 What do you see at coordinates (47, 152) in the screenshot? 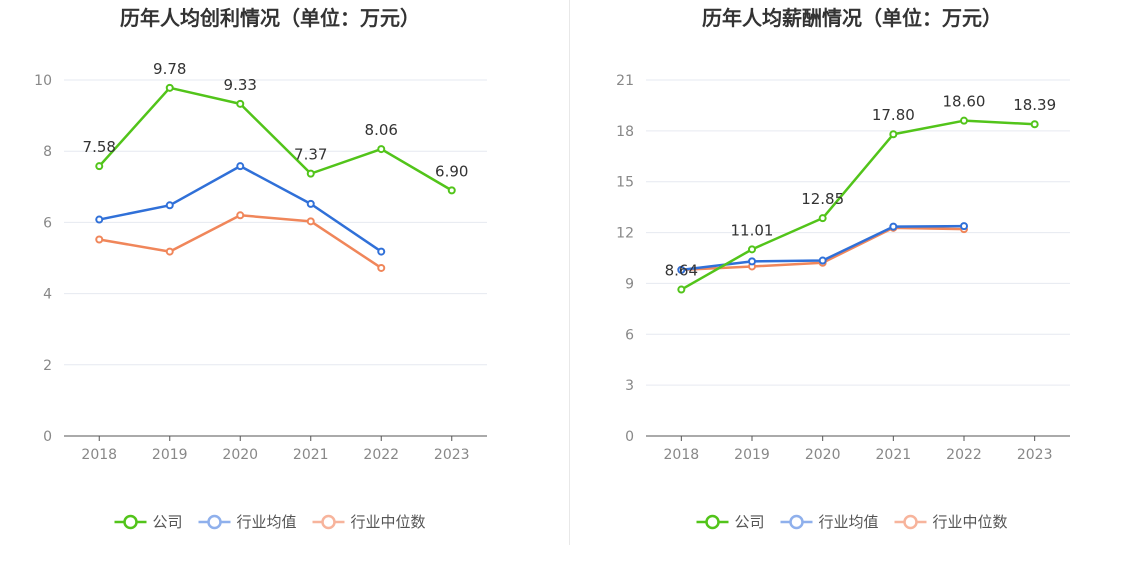
I see `y-tick-label: 8` at bounding box center [47, 152].